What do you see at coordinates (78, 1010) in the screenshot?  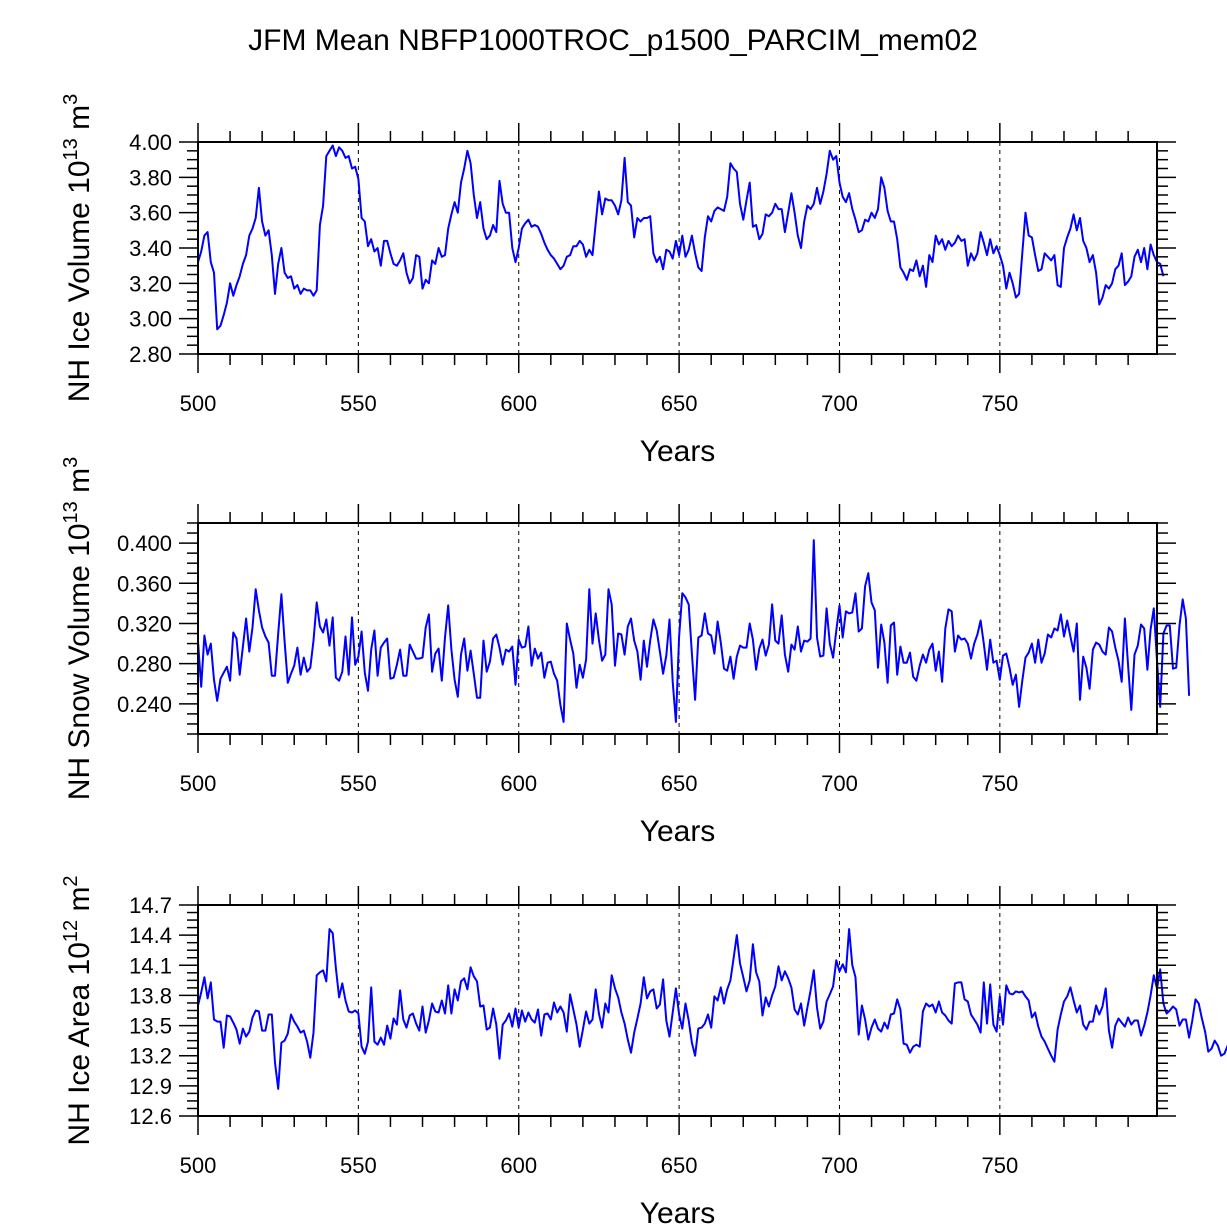 I see `y-axis-label: NH Ice Area 1012 m2` at bounding box center [78, 1010].